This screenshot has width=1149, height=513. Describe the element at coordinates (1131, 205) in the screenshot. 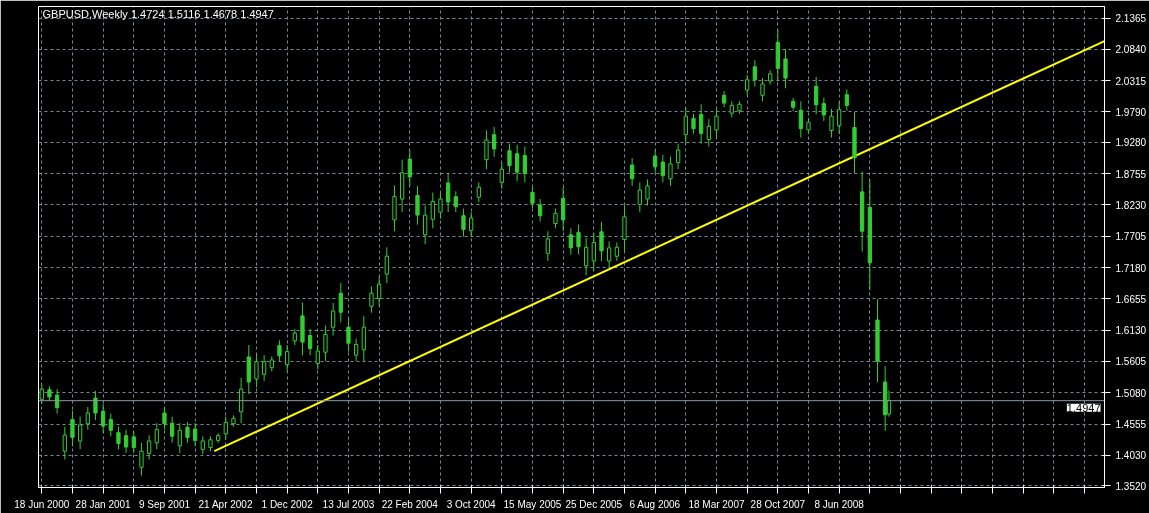

I see `y-tick-label: 1.8230` at that location.